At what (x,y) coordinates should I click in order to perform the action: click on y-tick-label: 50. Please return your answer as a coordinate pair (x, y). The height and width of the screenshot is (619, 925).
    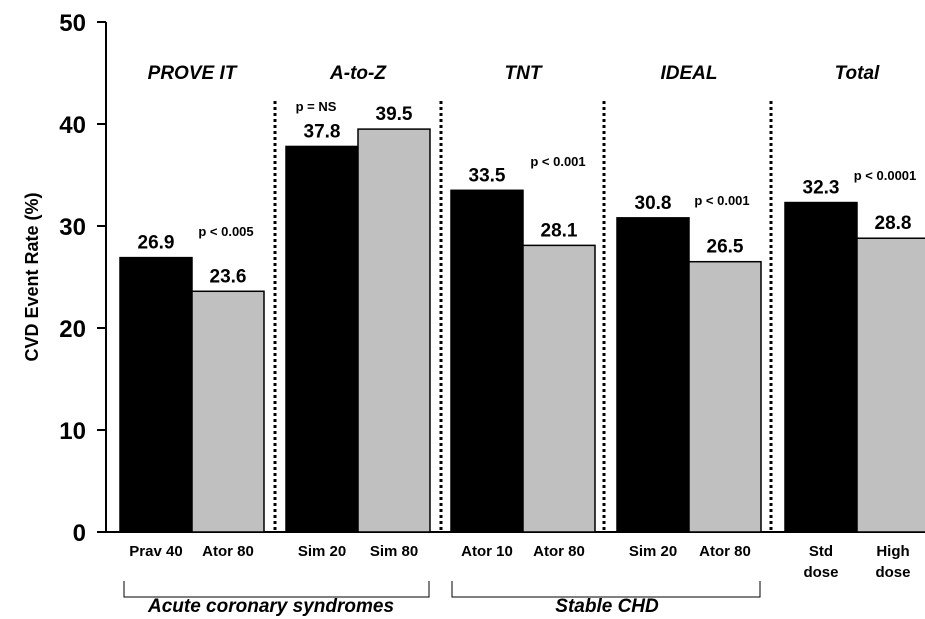
    Looking at the image, I should click on (72, 23).